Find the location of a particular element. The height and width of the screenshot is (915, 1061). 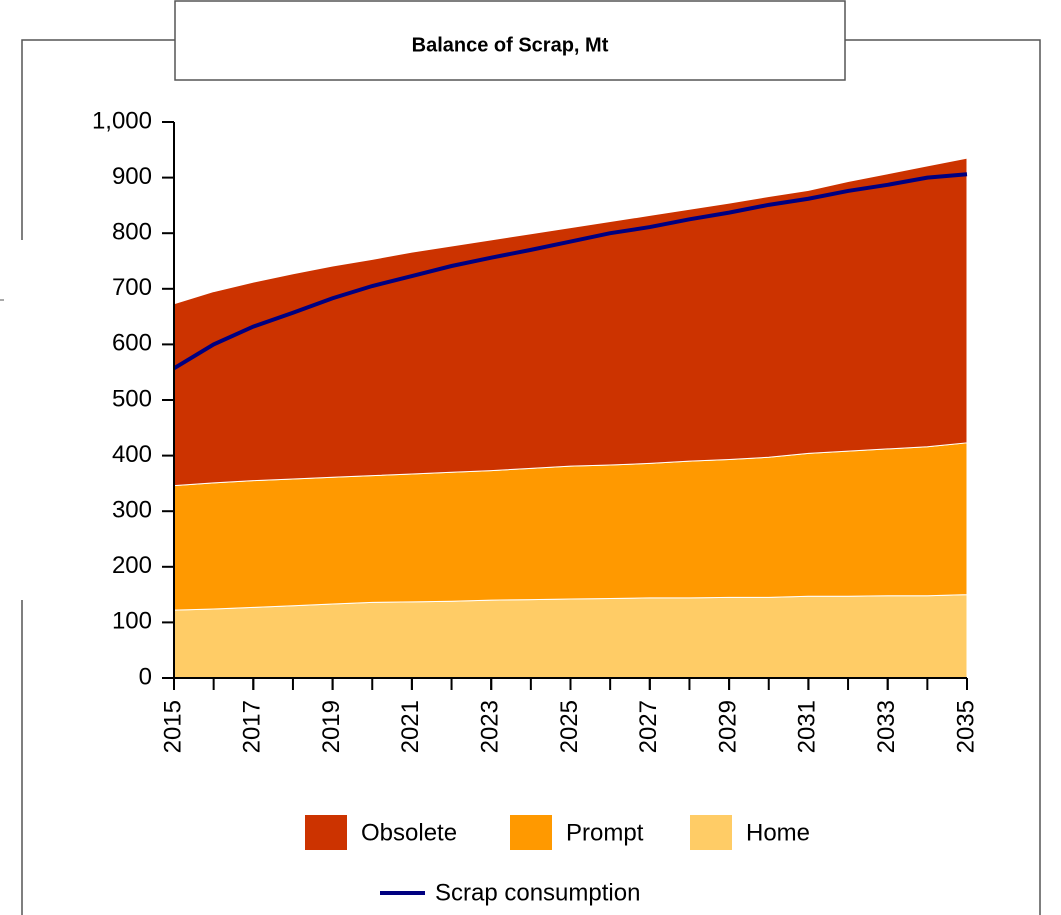

x-tick-label: 2033 is located at coordinates (886, 726).